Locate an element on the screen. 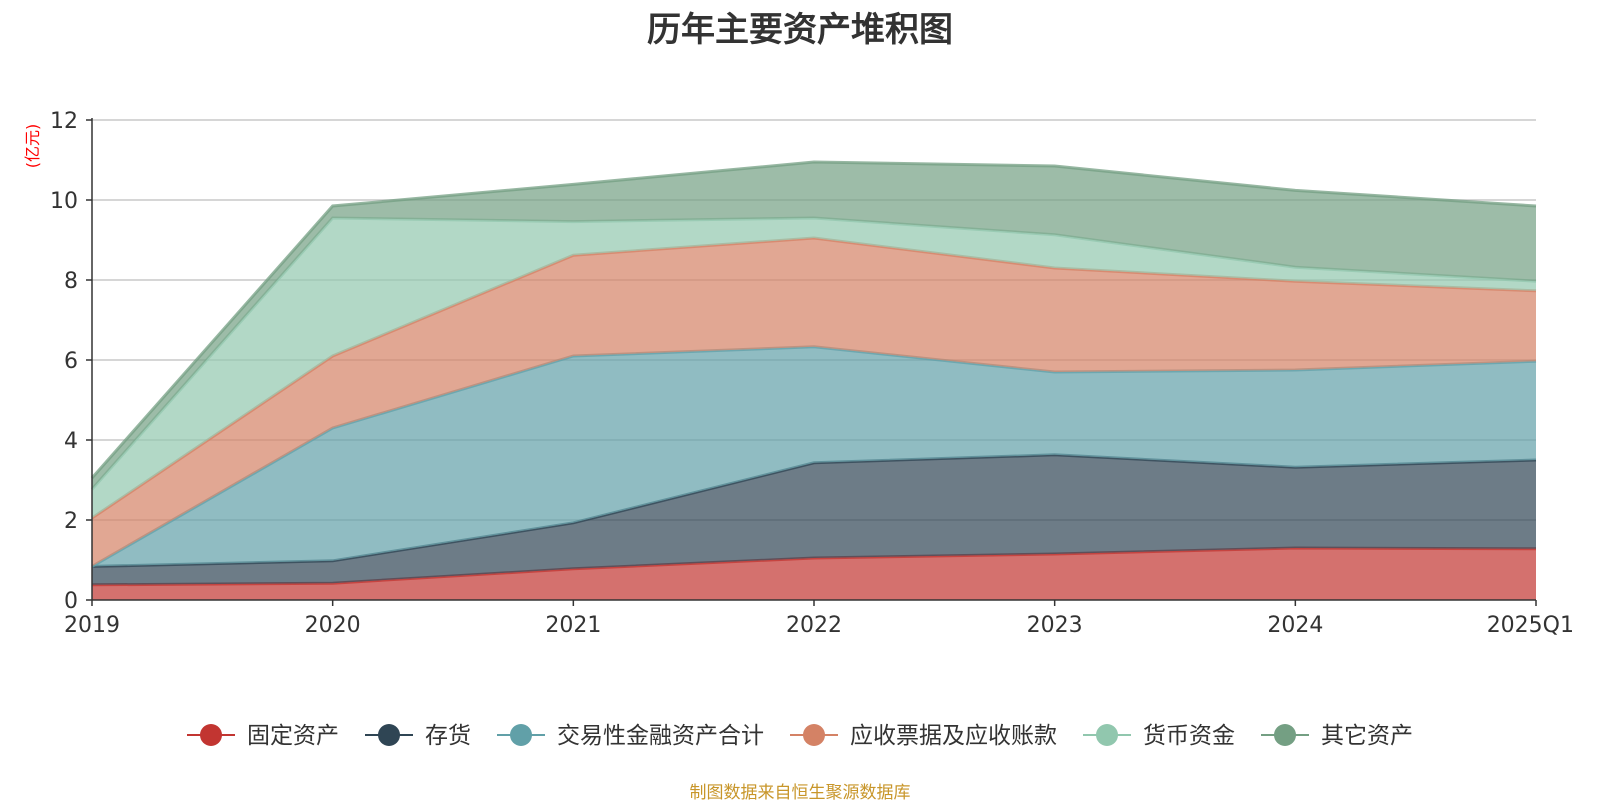 The width and height of the screenshot is (1600, 803). y-unit-label: (亿元) is located at coordinates (32, 146).